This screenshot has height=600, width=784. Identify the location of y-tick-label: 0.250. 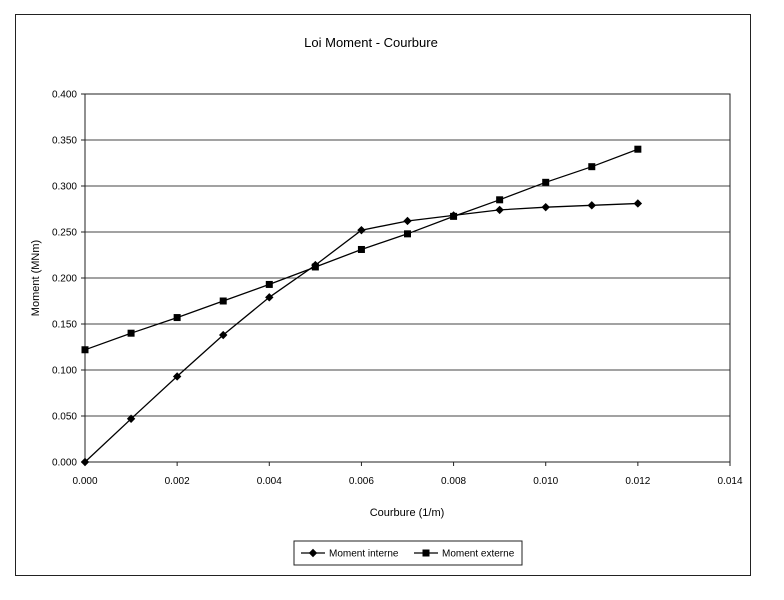
(64, 233).